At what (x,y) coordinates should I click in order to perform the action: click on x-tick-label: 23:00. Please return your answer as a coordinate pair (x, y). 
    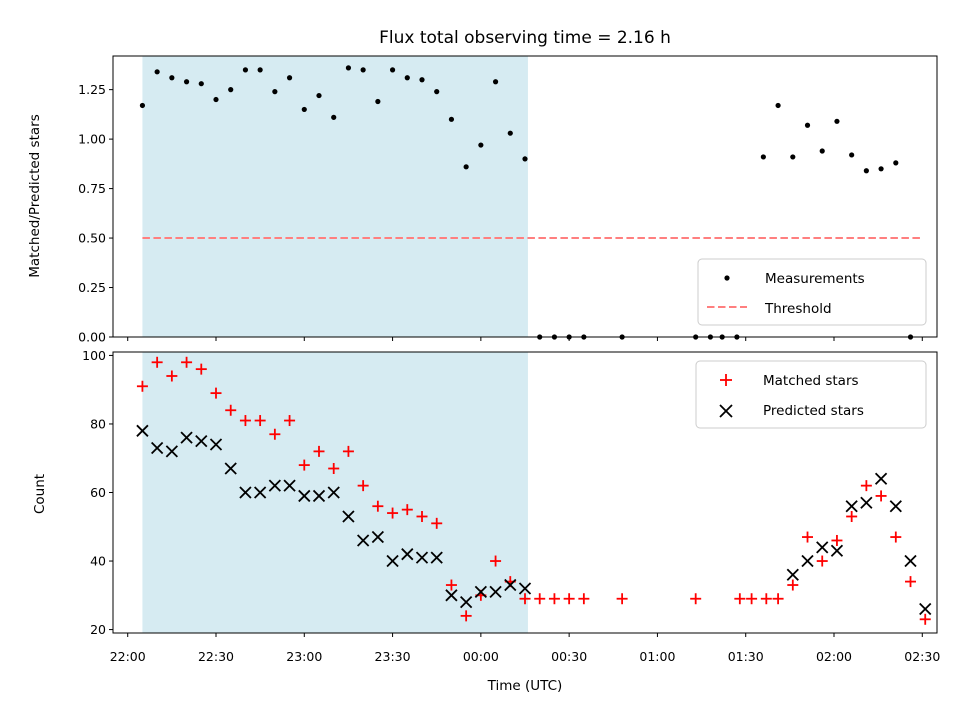
    Looking at the image, I should click on (304, 656).